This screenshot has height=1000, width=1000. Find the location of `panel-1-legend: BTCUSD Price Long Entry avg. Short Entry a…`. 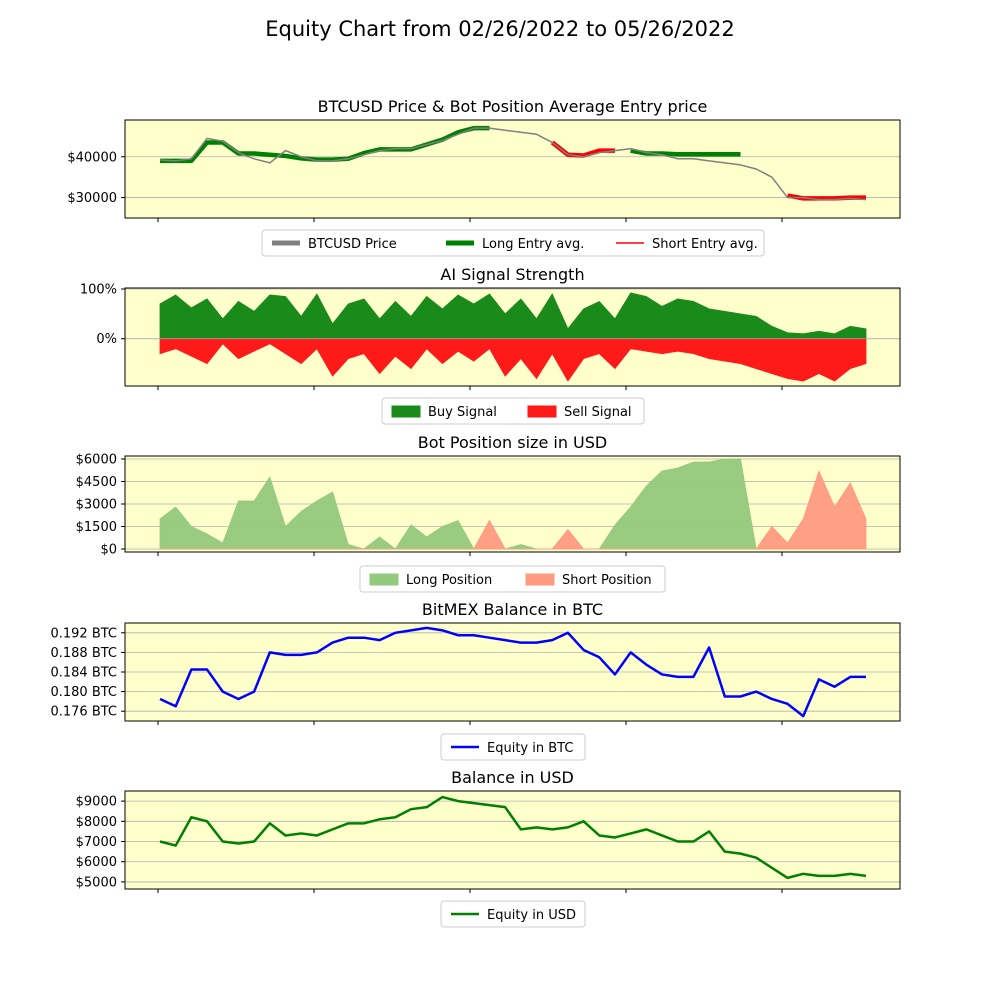

panel-1-legend: BTCUSD Price Long Entry avg. Short Entry a… is located at coordinates (513, 243).